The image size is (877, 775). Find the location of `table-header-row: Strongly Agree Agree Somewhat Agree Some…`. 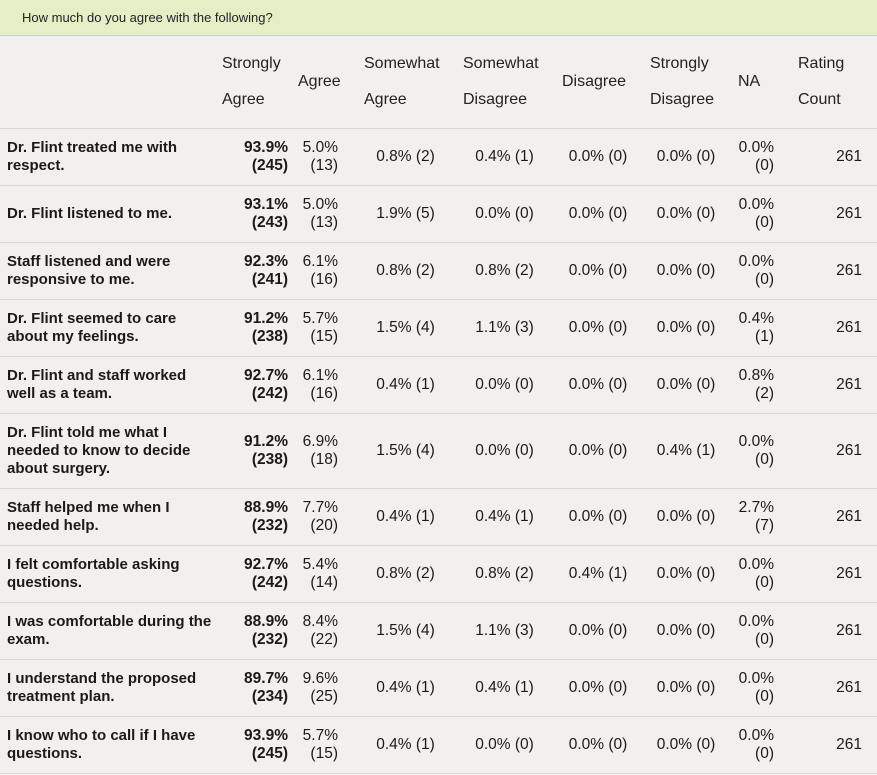

table-header-row: Strongly Agree Agree Somewhat Agree Some… is located at coordinates (438, 82).